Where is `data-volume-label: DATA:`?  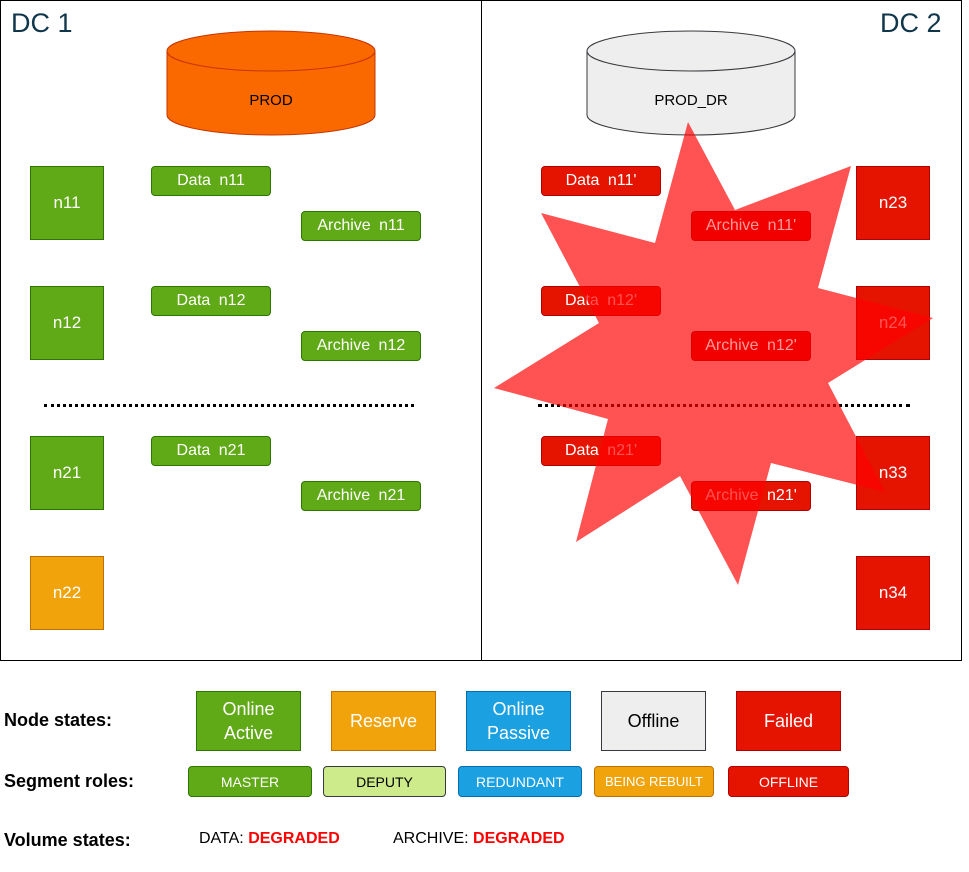
data-volume-label: DATA: is located at coordinates (224, 838).